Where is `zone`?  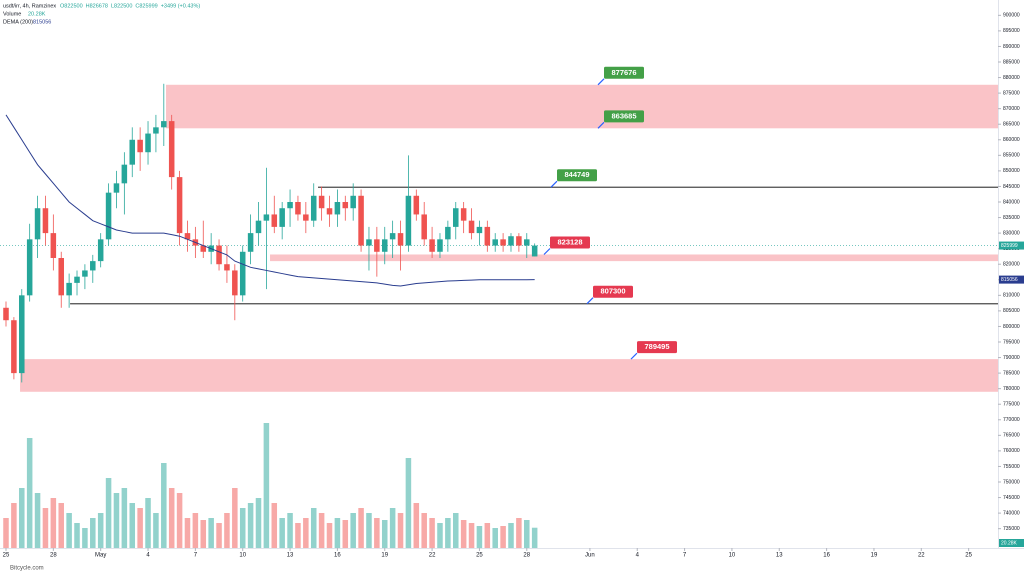
zone is located at coordinates (634, 258).